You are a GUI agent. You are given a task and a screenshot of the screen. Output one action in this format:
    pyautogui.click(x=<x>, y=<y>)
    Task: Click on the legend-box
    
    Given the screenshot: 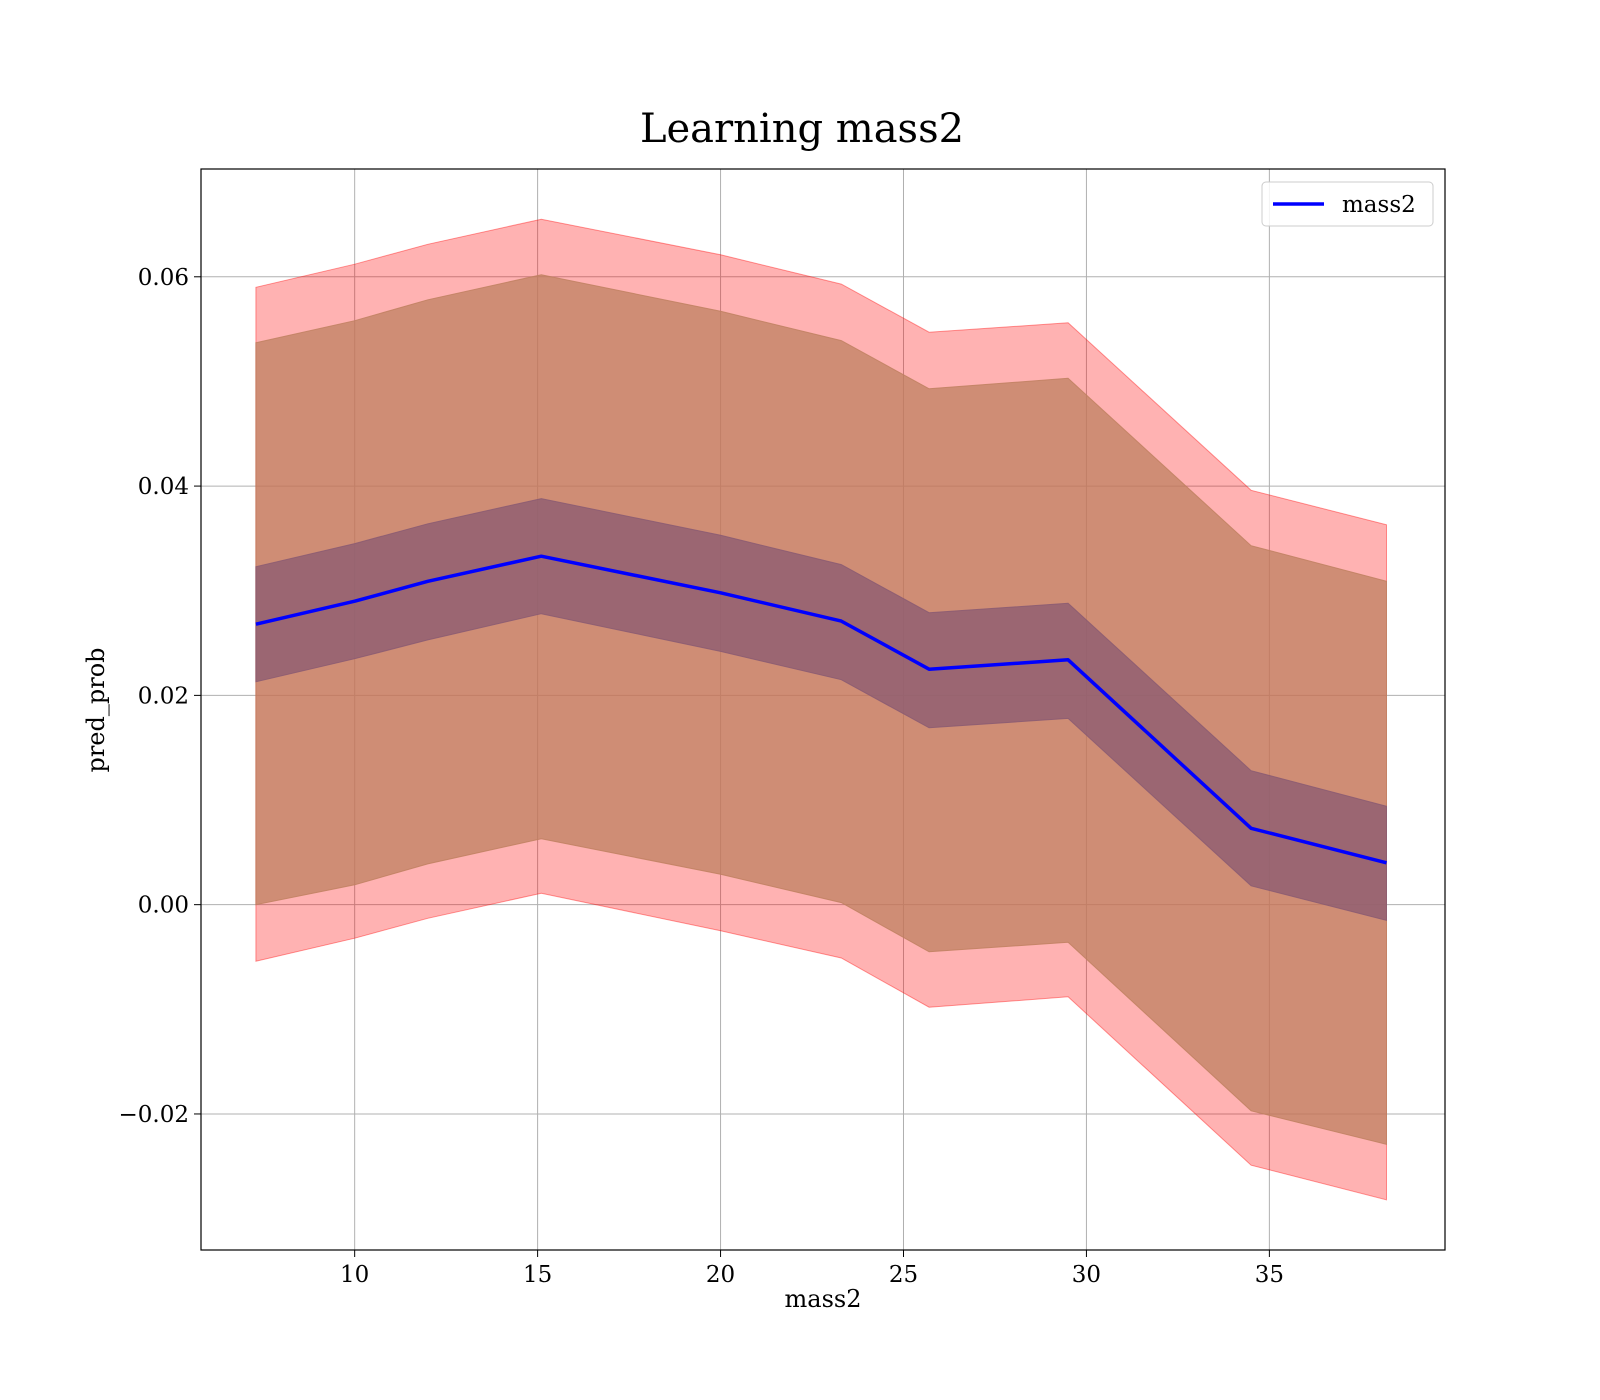 What is the action you would take?
    pyautogui.click(x=1347, y=204)
    